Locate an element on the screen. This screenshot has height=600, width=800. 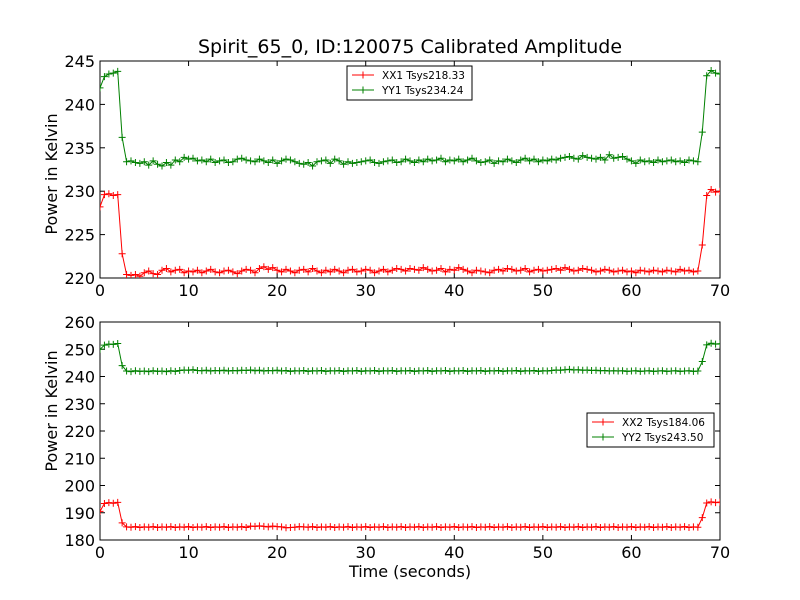
x-tick-label: 10 is located at coordinates (188, 290).